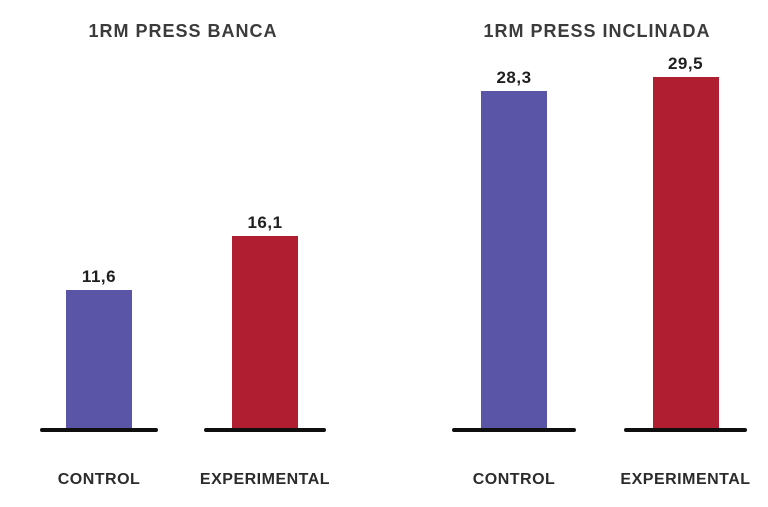  I want to click on bar-group-banca-experimental: 16,1 EXPERIMENTAL, so click(265, 351).